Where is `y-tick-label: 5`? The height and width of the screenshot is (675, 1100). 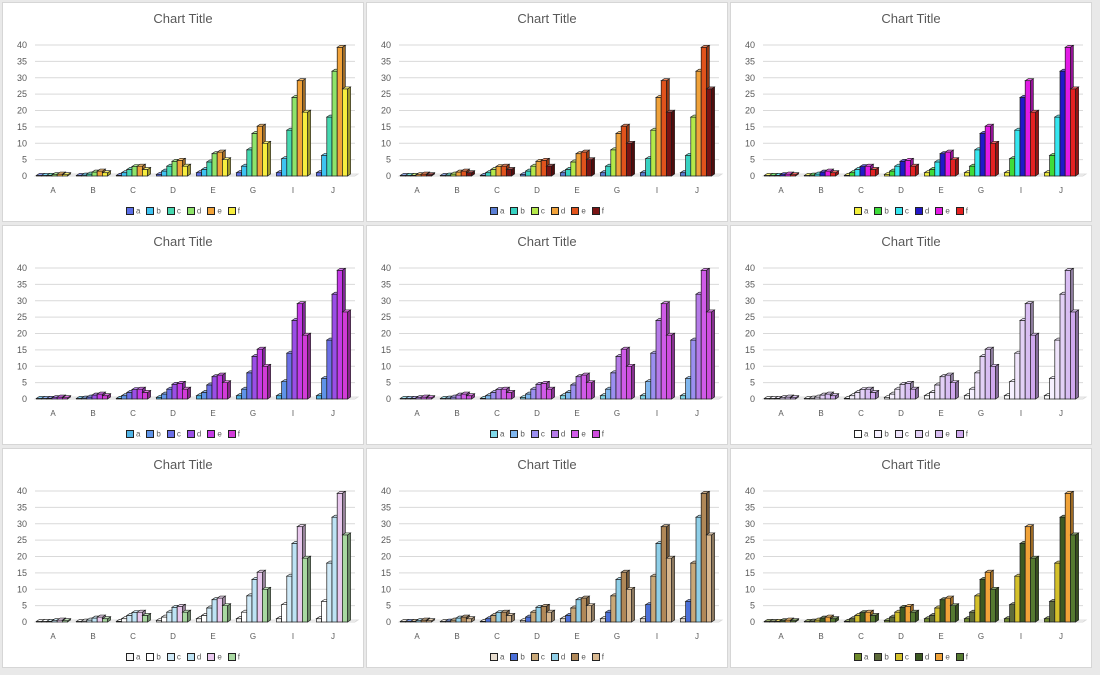
y-tick-label: 5 is located at coordinates (752, 383).